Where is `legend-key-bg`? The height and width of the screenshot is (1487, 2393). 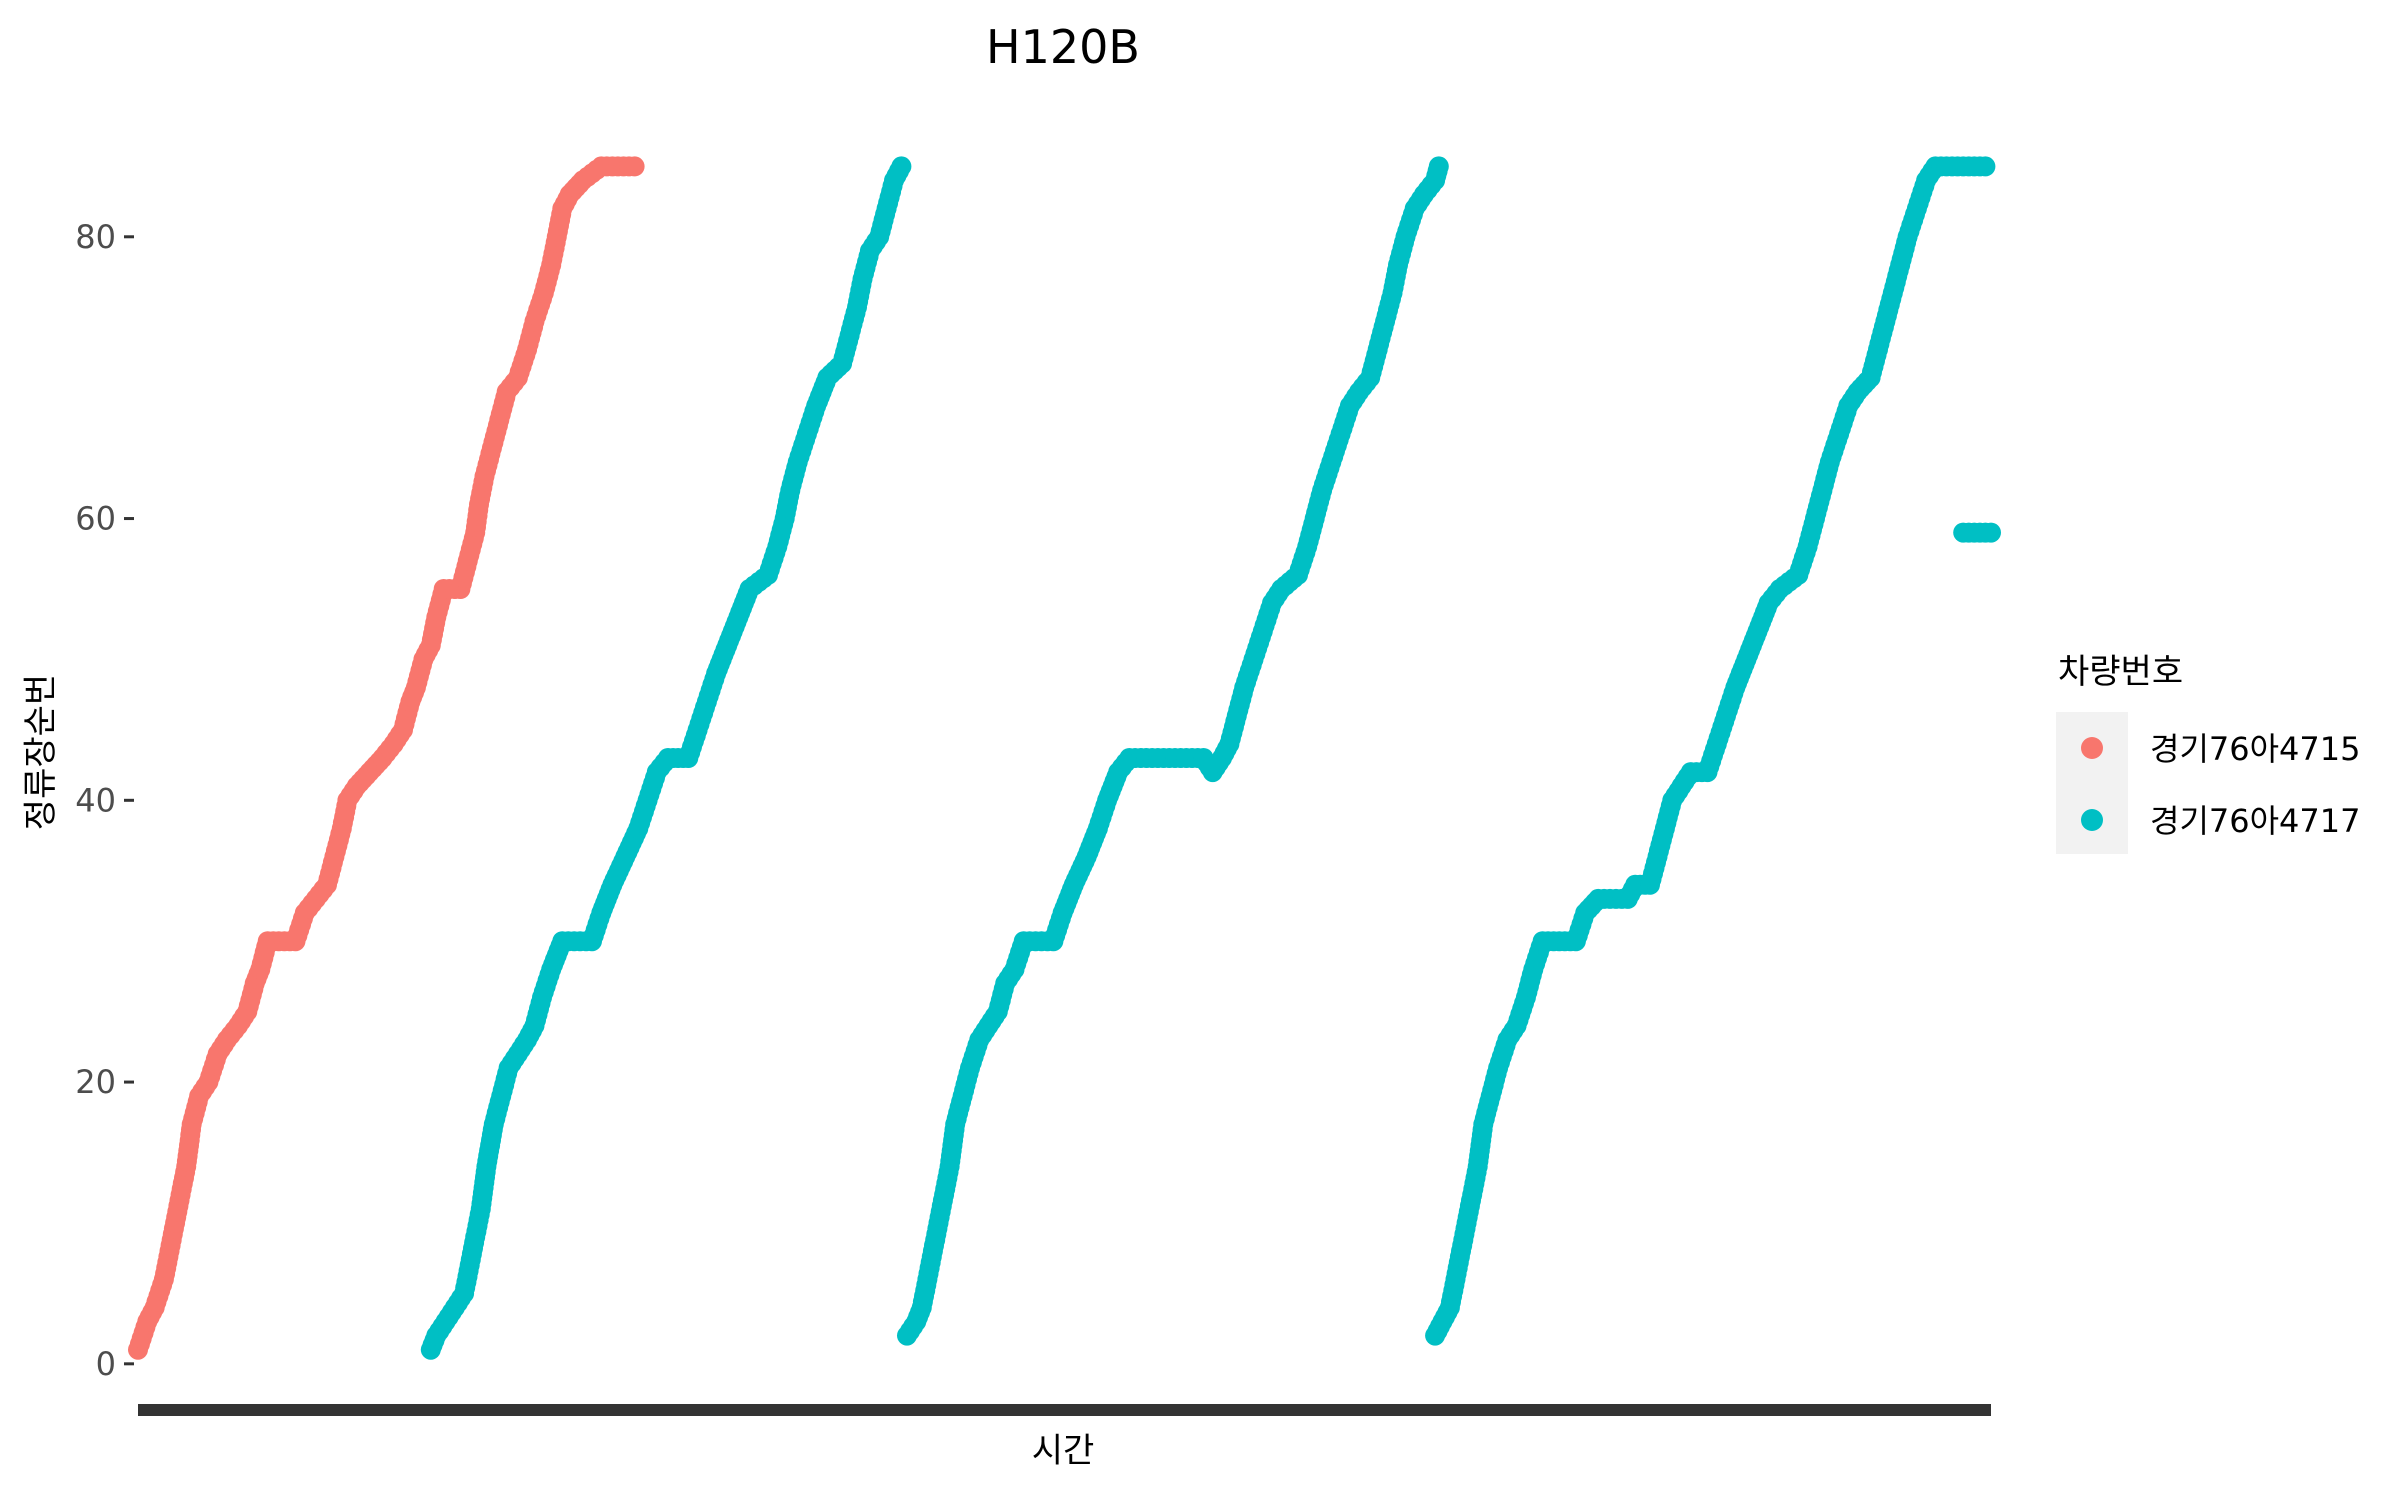
legend-key-bg is located at coordinates (2092, 783).